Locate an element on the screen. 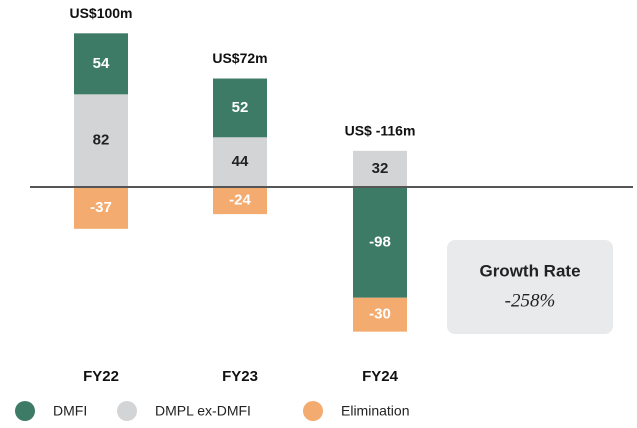 The image size is (637, 428). value-label: 32 is located at coordinates (380, 168).